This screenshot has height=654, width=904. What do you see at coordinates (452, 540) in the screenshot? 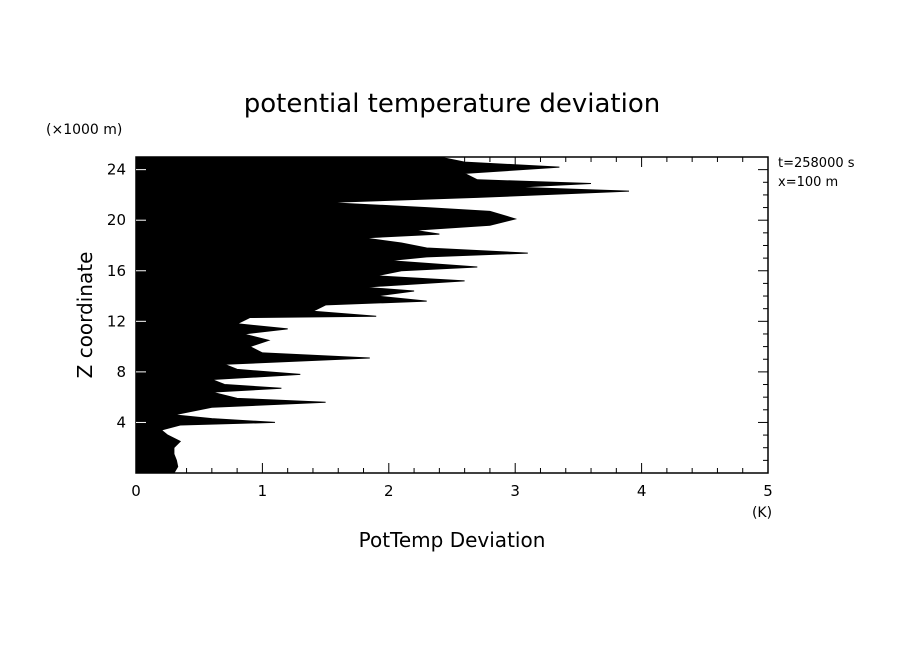
I see `x-axis-label: PotTemp Deviation` at bounding box center [452, 540].